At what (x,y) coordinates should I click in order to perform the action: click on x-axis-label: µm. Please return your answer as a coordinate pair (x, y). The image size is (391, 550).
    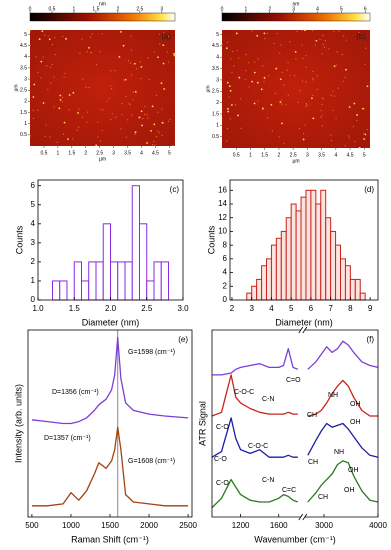
    Looking at the image, I should click on (295, 161).